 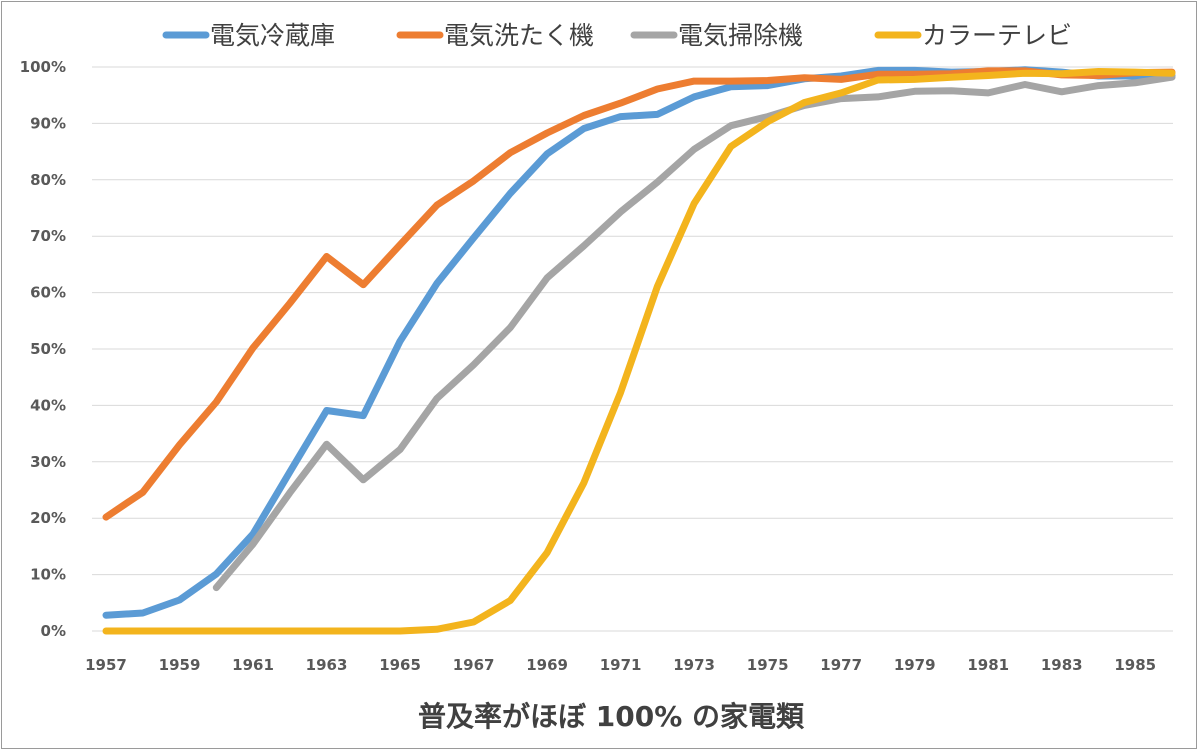 I want to click on legend-item: 電気冷蔵庫, so click(x=248, y=35).